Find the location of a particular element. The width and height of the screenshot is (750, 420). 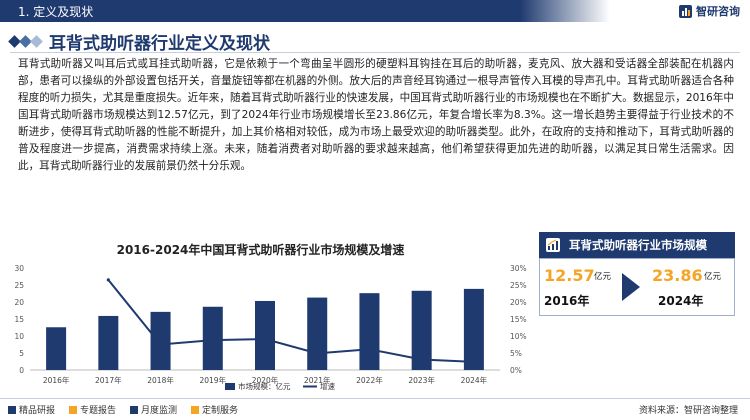

x-tick-label: 2021年 is located at coordinates (317, 380).